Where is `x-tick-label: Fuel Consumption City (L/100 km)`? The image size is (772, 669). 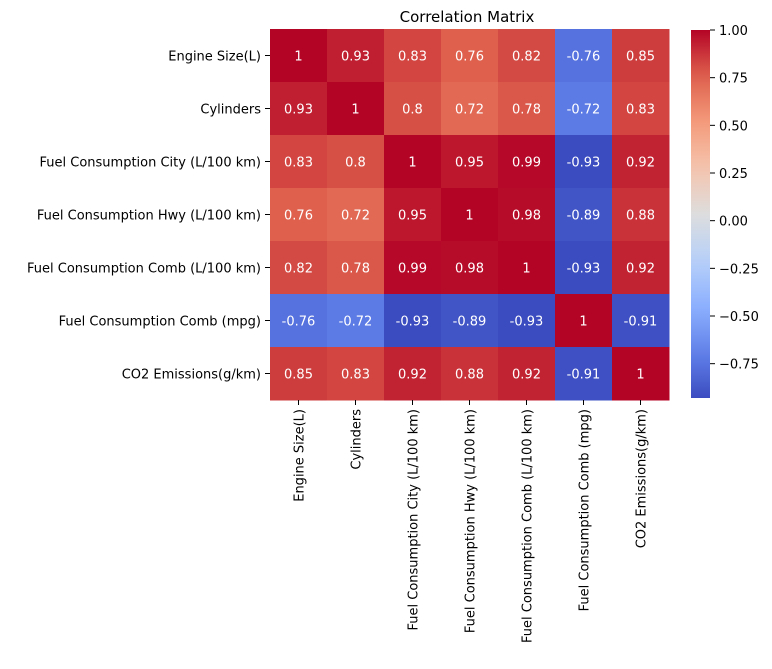 x-tick-label: Fuel Consumption City (L/100 km) is located at coordinates (414, 520).